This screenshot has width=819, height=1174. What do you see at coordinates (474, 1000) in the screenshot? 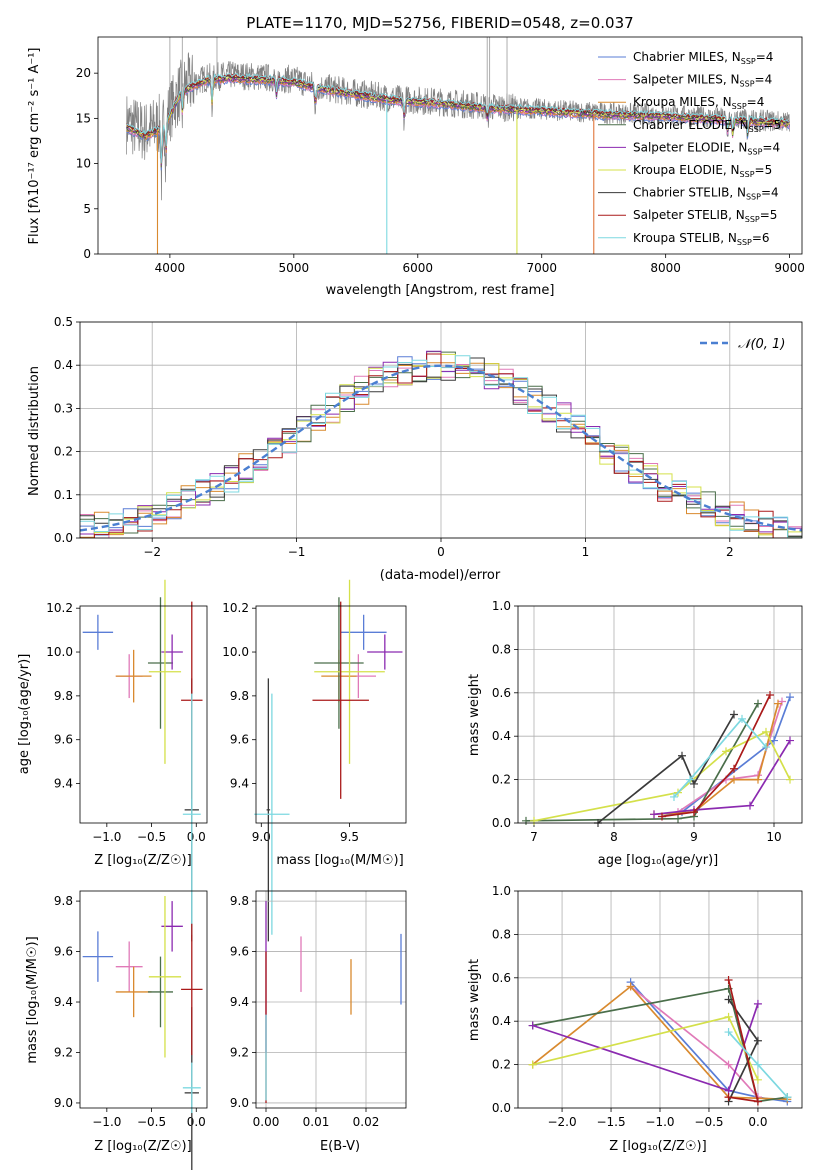
I see `z-massweight-y-label: mass weight` at bounding box center [474, 1000].